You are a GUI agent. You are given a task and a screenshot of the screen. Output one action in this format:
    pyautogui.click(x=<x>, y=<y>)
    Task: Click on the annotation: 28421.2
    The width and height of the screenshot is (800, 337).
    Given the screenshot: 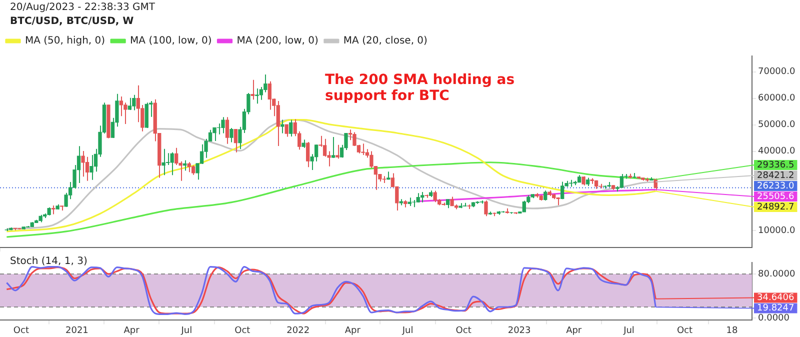 What is the action you would take?
    pyautogui.click(x=775, y=175)
    